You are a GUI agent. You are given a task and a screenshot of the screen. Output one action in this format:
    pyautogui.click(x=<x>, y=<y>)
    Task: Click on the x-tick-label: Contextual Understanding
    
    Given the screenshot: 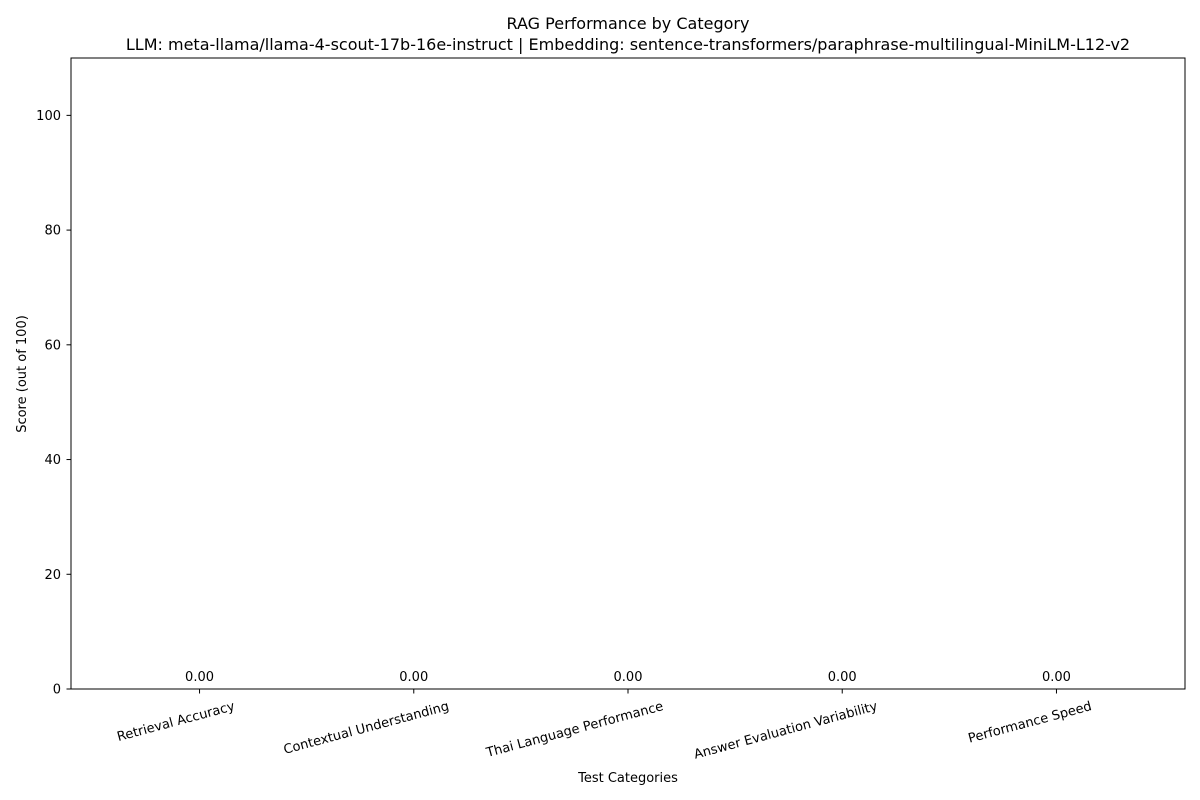 What is the action you would take?
    pyautogui.click(x=366, y=728)
    